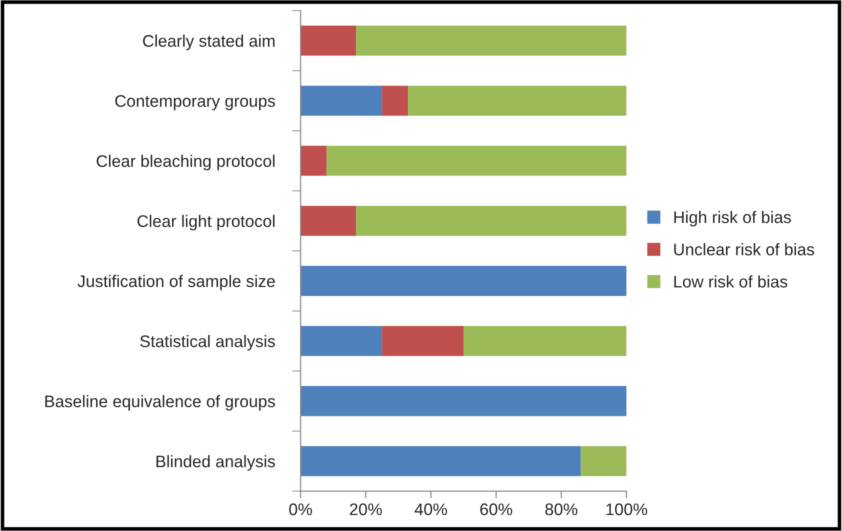  What do you see at coordinates (205, 222) in the screenshot?
I see `y-tick-label: Clear light protocol` at bounding box center [205, 222].